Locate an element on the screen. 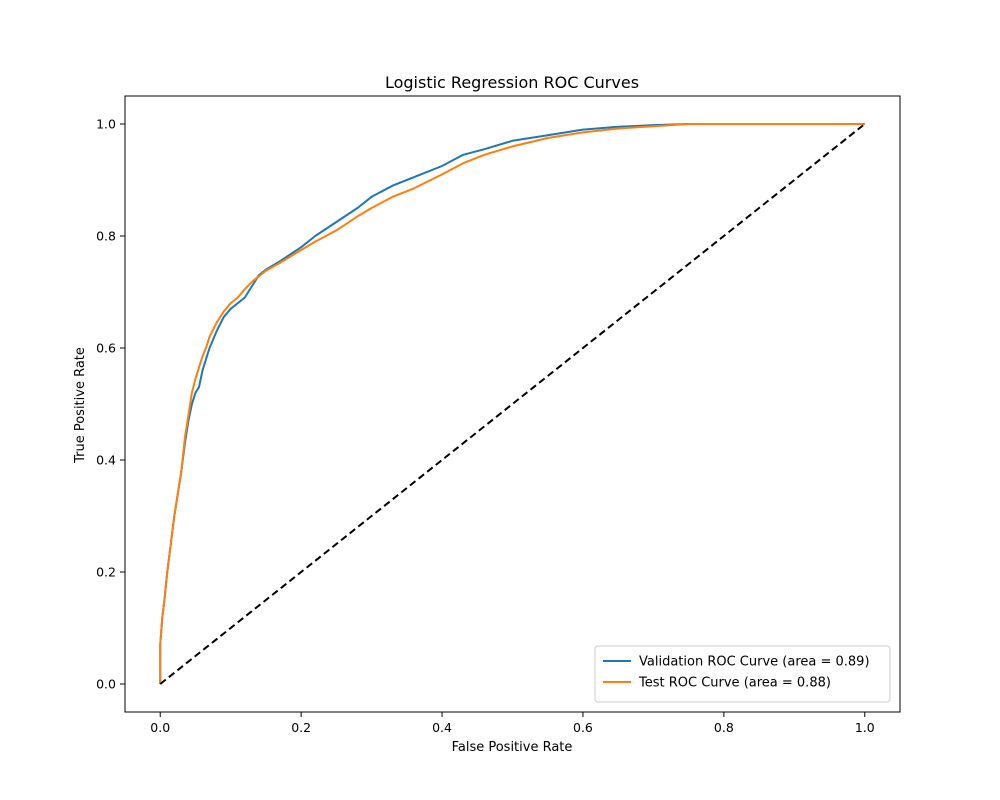 The image size is (1000, 800). legend-box is located at coordinates (742, 674).